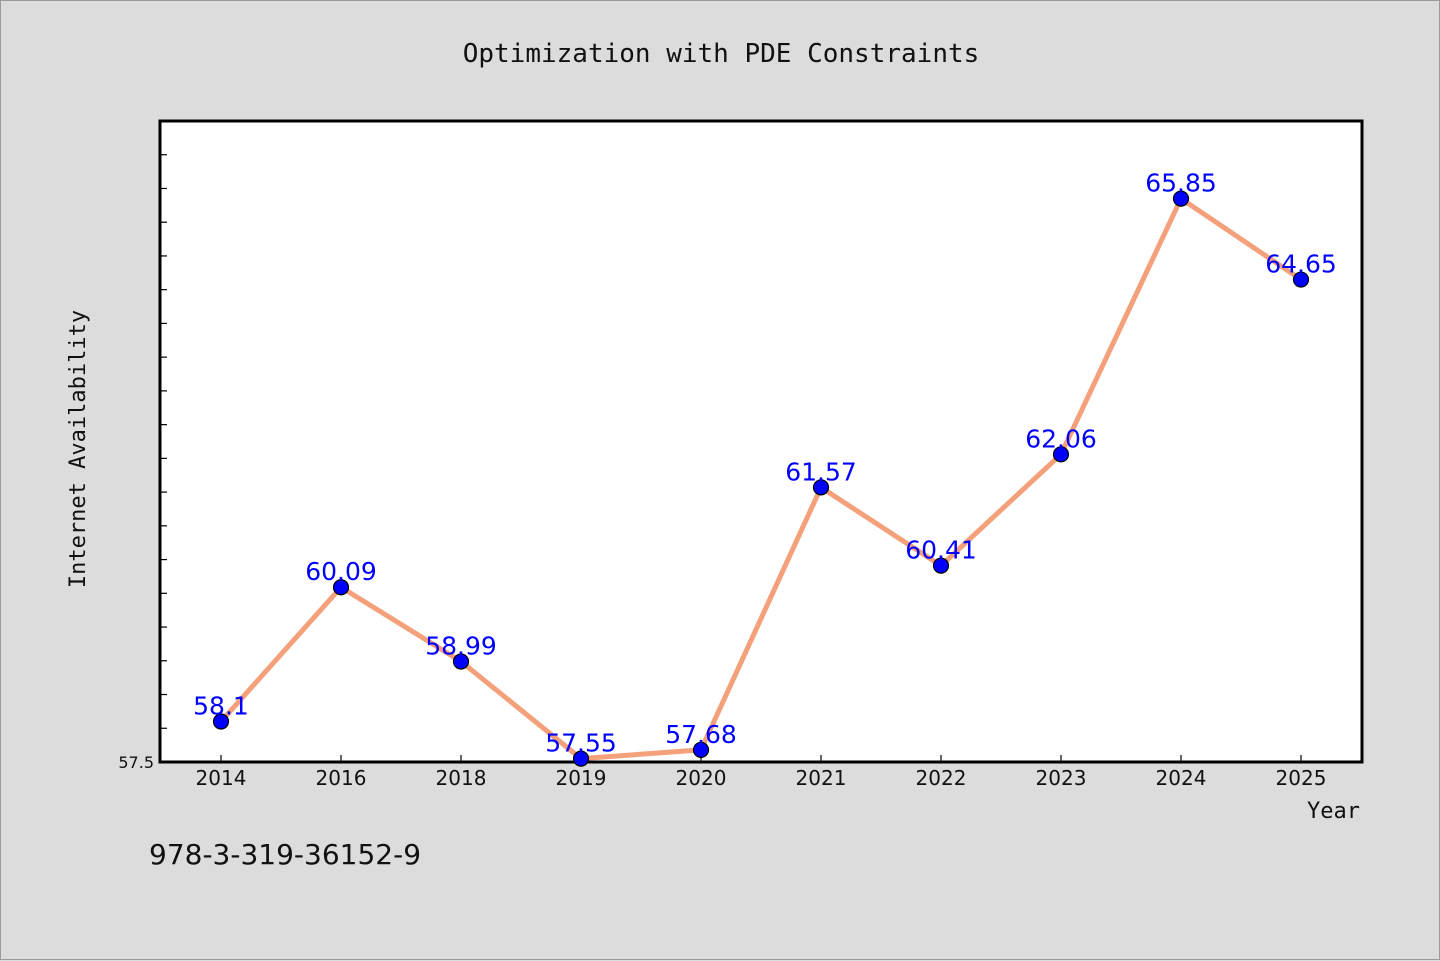 Image resolution: width=1440 pixels, height=961 pixels. I want to click on x-tick-label-2019: 2019, so click(581, 778).